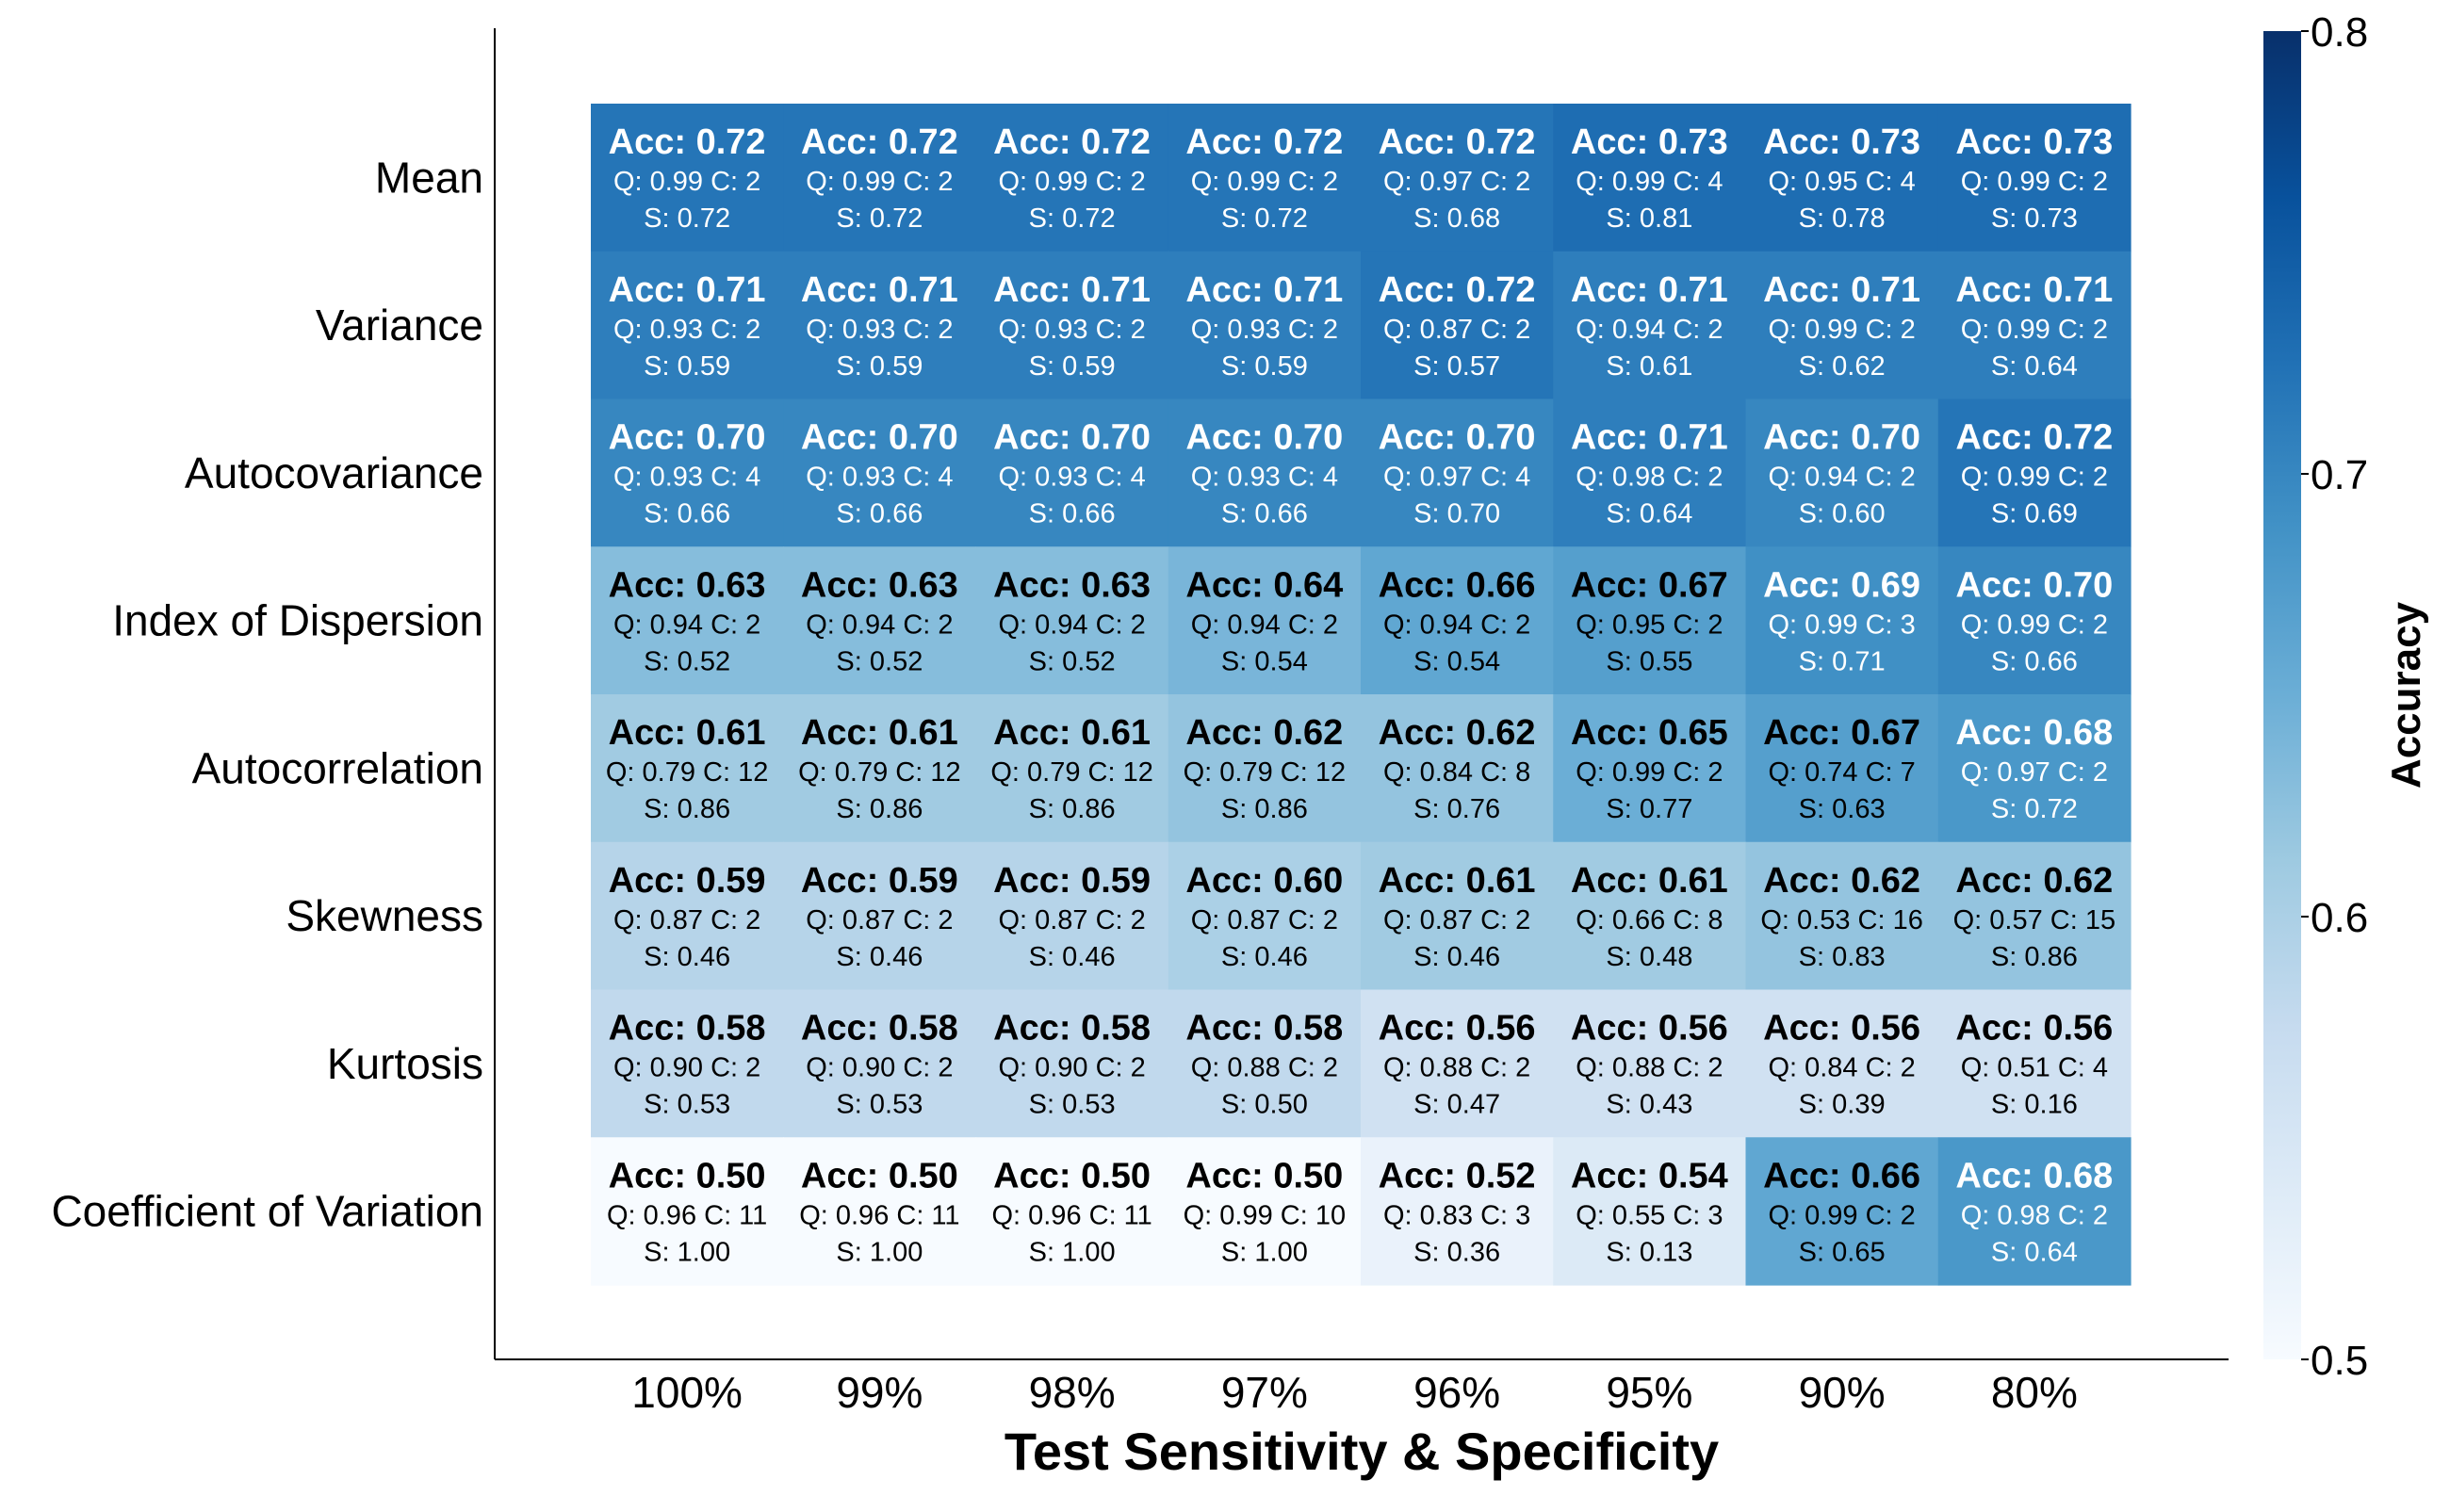  Describe the element at coordinates (1649, 478) in the screenshot. I see `cell-qc-label: Q: 0.98 C: 2` at that location.